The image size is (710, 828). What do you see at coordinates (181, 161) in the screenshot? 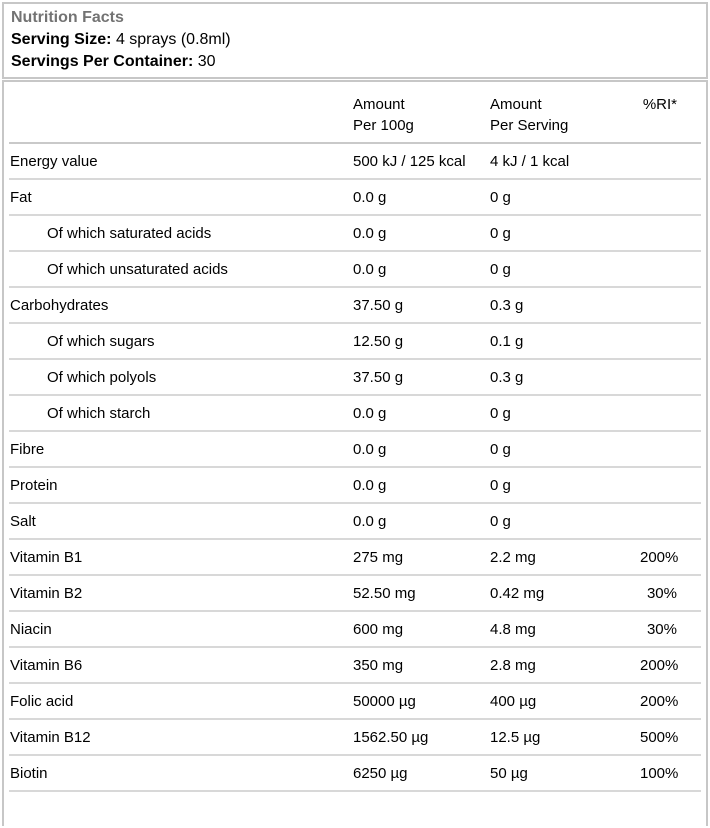
I see `nutrient-name: Energy value` at bounding box center [181, 161].